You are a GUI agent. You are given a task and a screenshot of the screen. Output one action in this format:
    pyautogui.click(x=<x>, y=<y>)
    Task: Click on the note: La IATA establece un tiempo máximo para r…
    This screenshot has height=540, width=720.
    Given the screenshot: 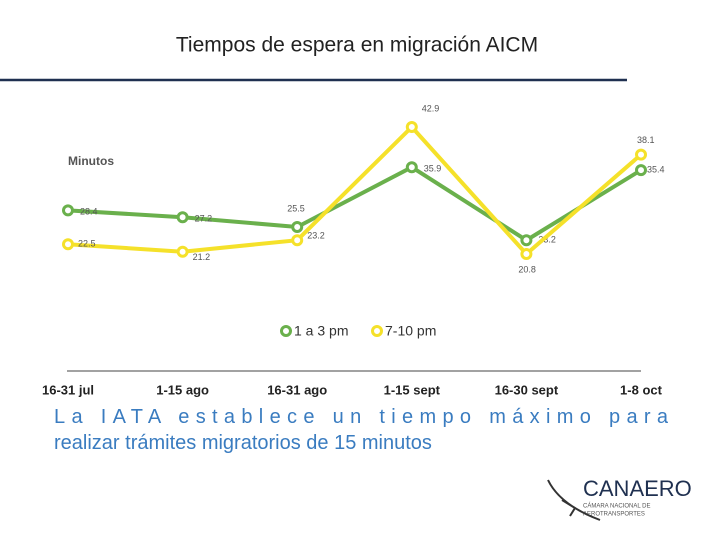 What is the action you would take?
    pyautogui.click(x=361, y=430)
    